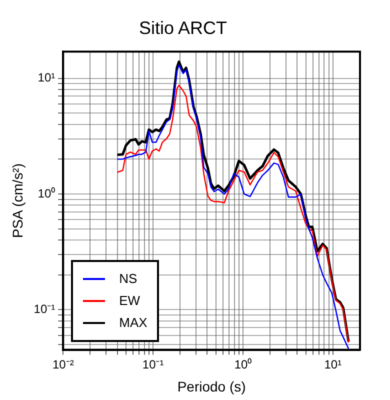 The width and height of the screenshot is (390, 400). I want to click on x-tick-label: 10⁻², so click(63, 364).